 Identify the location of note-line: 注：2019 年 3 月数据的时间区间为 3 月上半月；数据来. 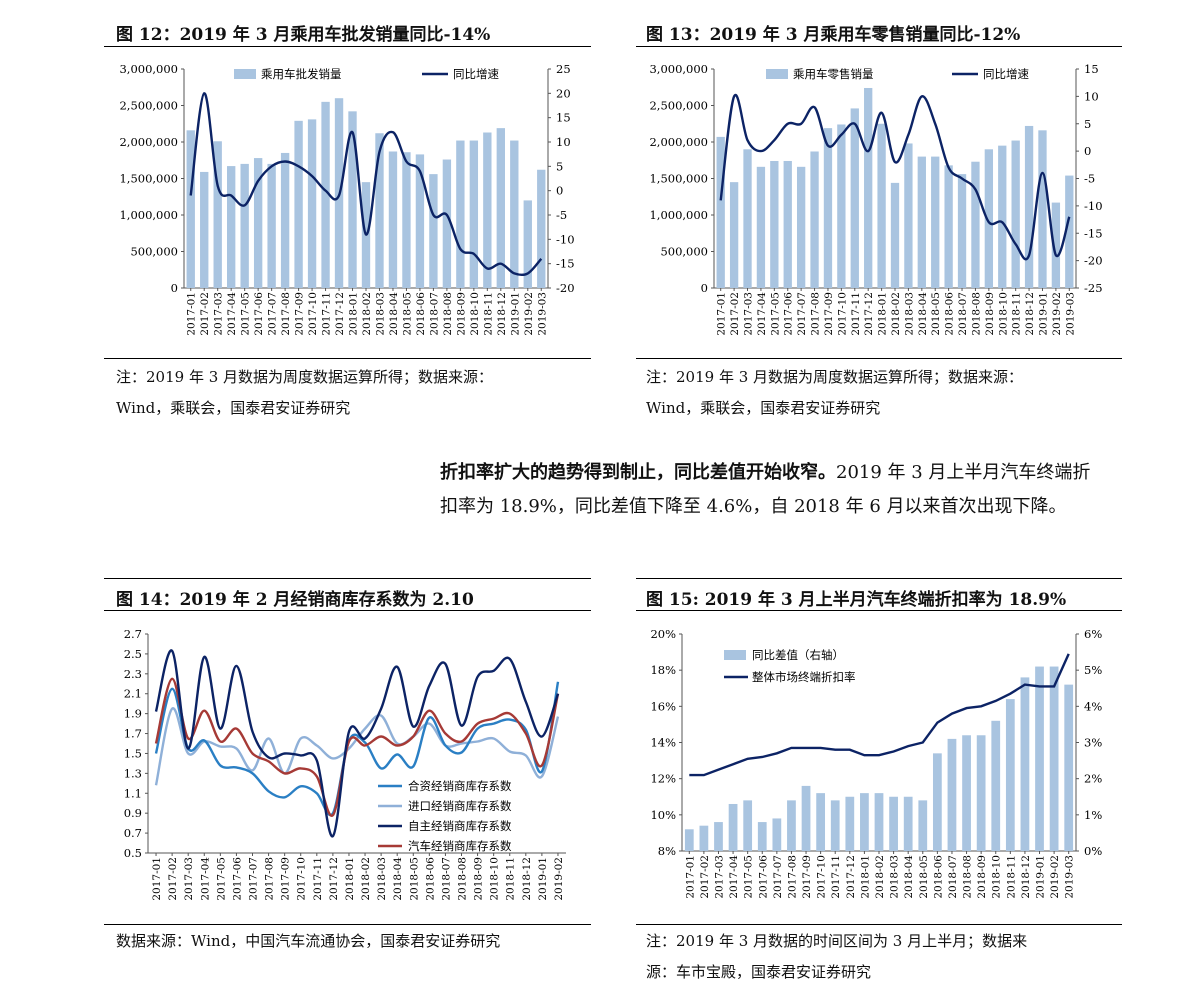
(837, 941).